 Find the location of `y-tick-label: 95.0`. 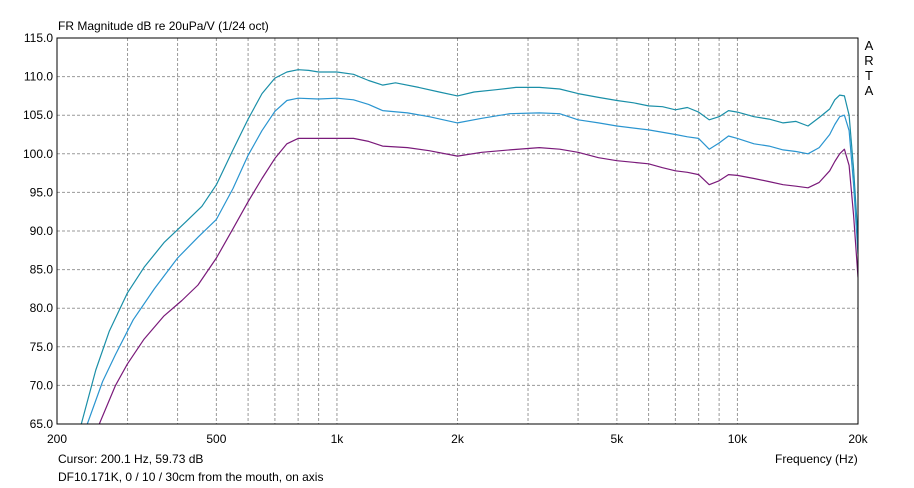

y-tick-label: 95.0 is located at coordinates (42, 192).